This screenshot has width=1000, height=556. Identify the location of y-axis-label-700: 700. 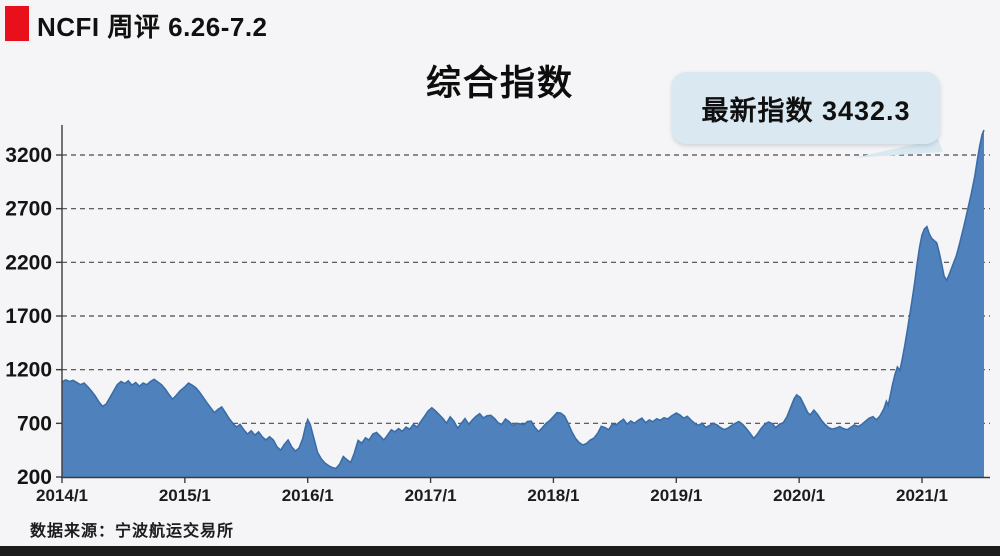
(34, 423).